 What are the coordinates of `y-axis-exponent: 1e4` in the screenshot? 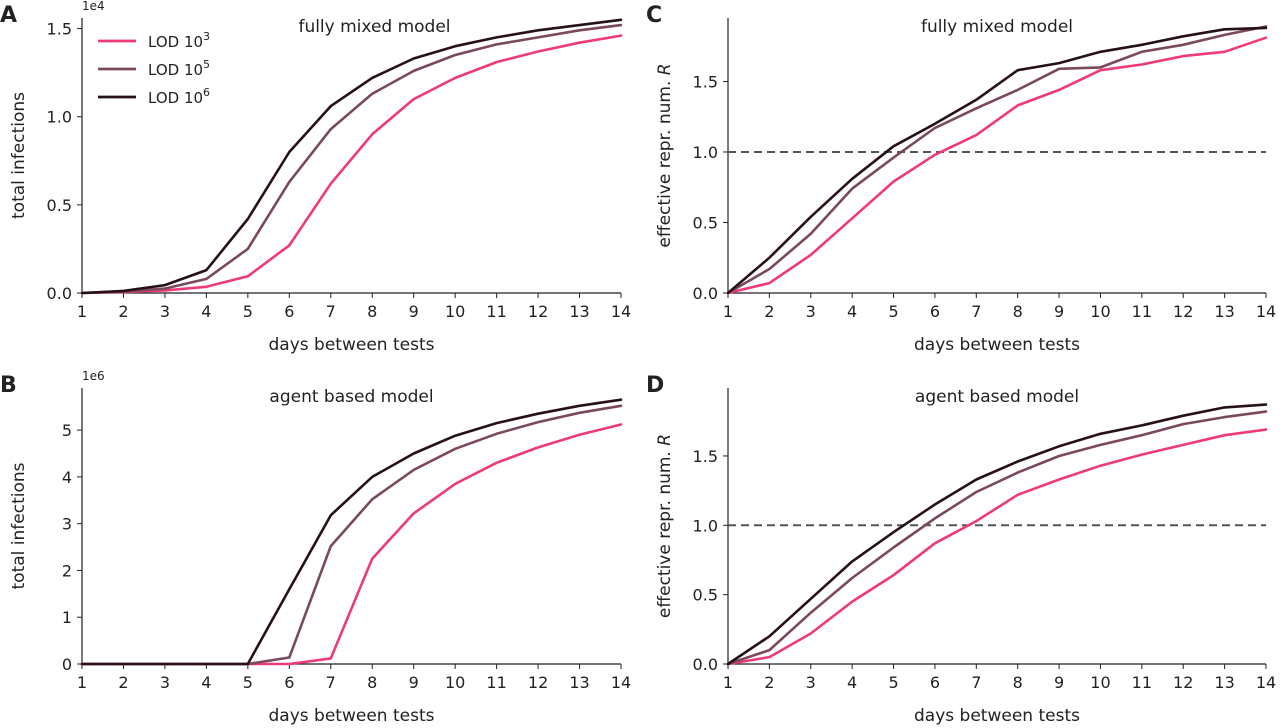 It's located at (93, 6).